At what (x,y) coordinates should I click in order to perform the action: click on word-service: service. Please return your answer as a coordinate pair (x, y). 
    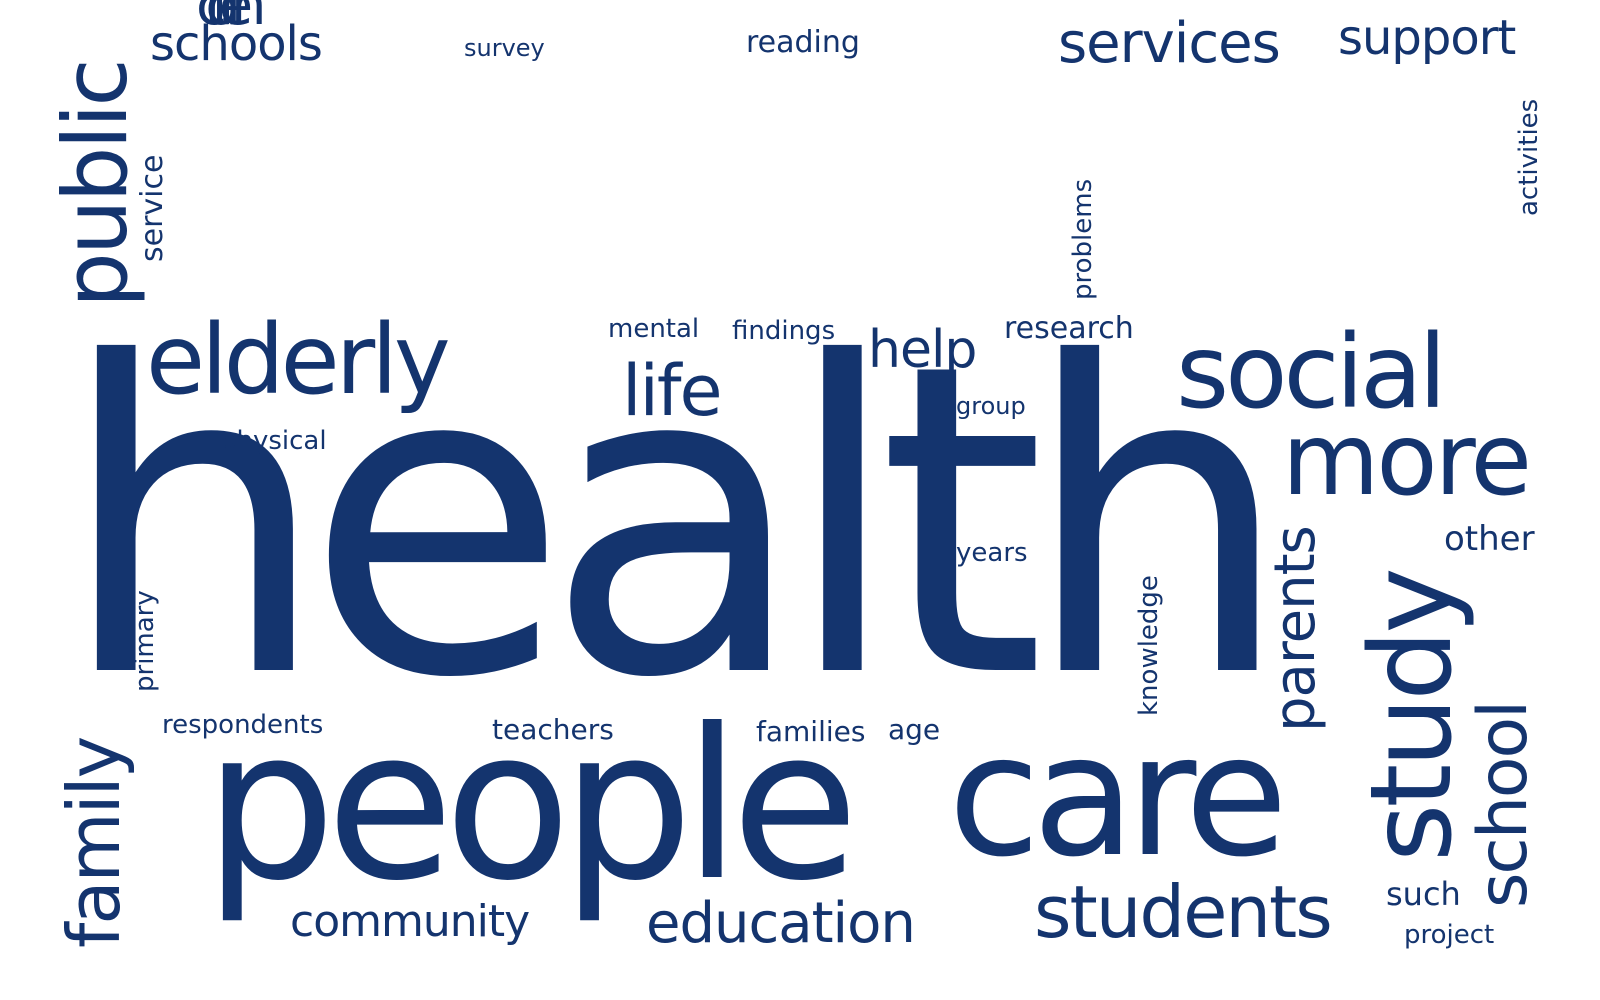
    Looking at the image, I should click on (152, 208).